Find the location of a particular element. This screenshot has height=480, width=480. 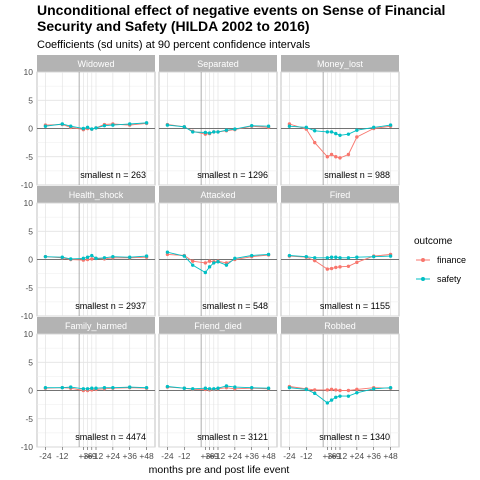

x-tick-label: +9 is located at coordinates (92, 456).